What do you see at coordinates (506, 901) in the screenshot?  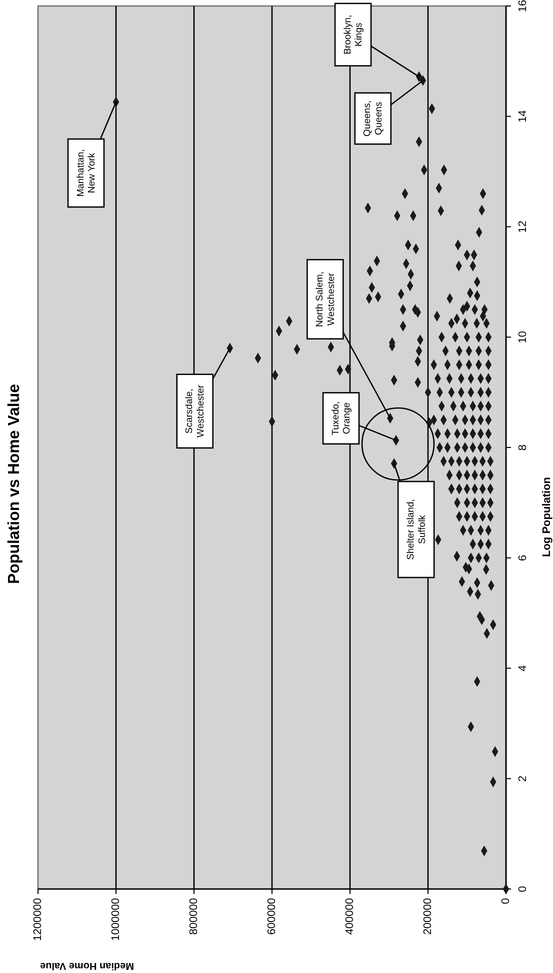 I see `x-tick-label: 0` at bounding box center [506, 901].